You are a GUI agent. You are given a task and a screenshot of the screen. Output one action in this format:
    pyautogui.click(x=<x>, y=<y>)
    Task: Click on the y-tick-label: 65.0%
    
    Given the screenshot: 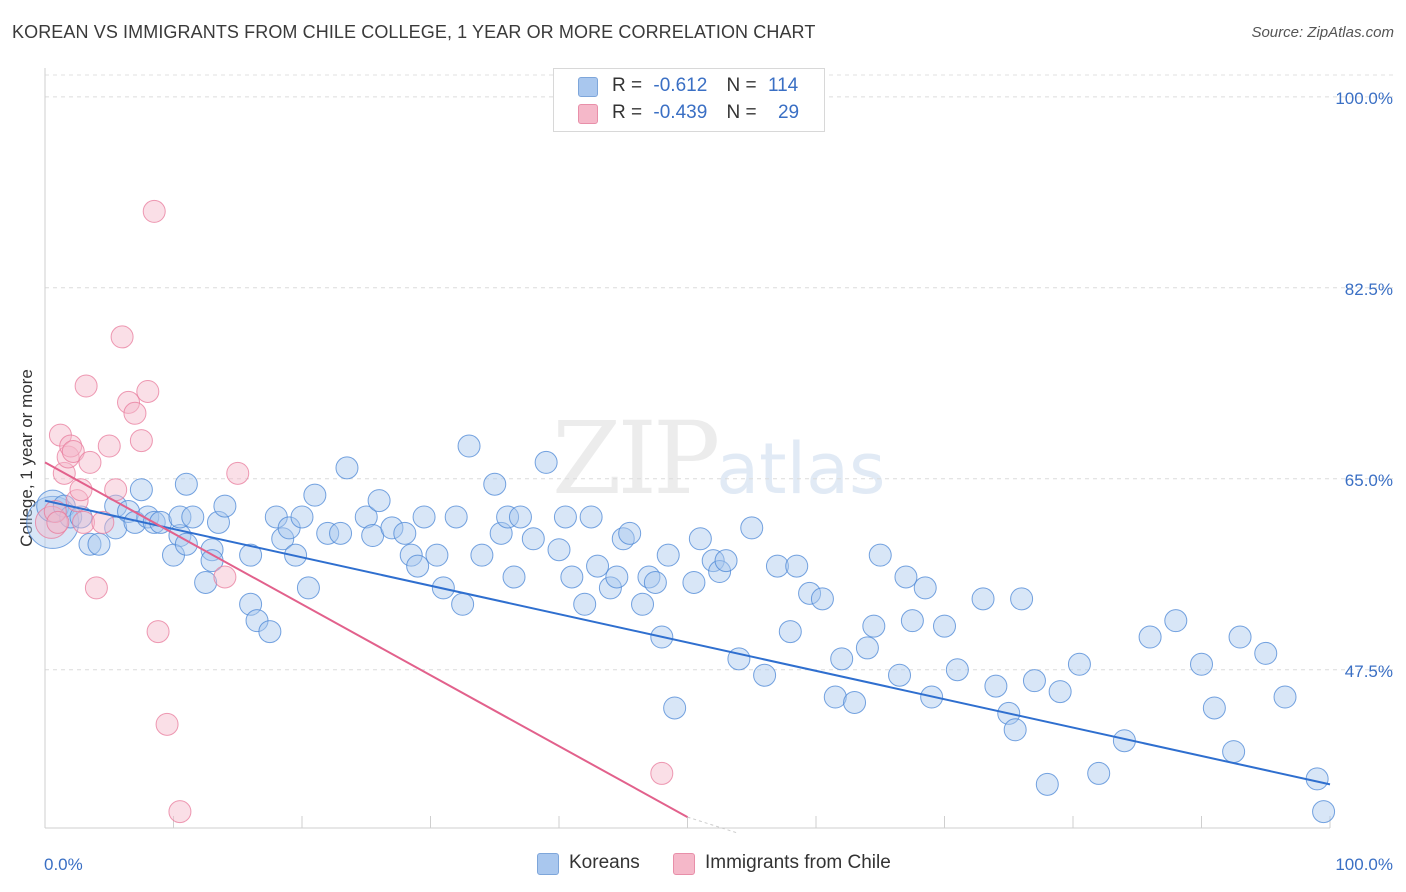 What is the action you would take?
    pyautogui.click(x=1369, y=480)
    